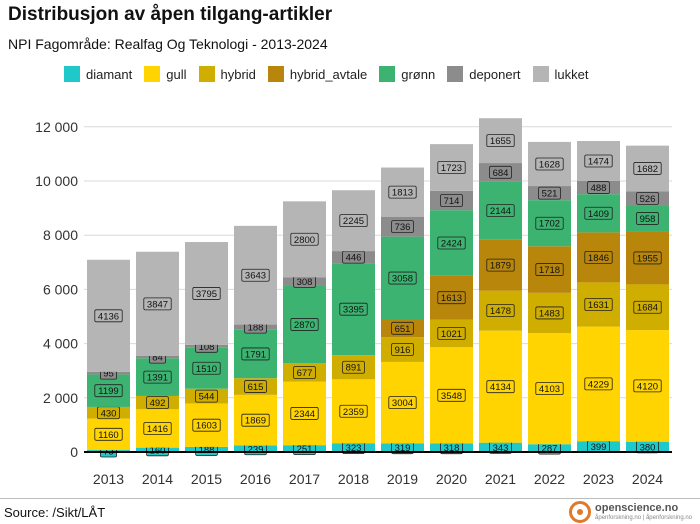 Image resolution: width=700 pixels, height=524 pixels. Describe the element at coordinates (455, 74) in the screenshot. I see `legend-swatch-deponert` at that location.